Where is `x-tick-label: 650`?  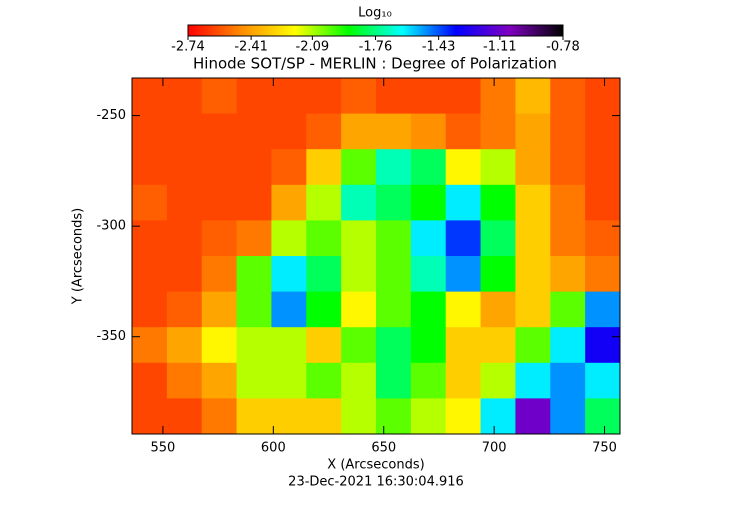 x-tick-label: 650 is located at coordinates (383, 448).